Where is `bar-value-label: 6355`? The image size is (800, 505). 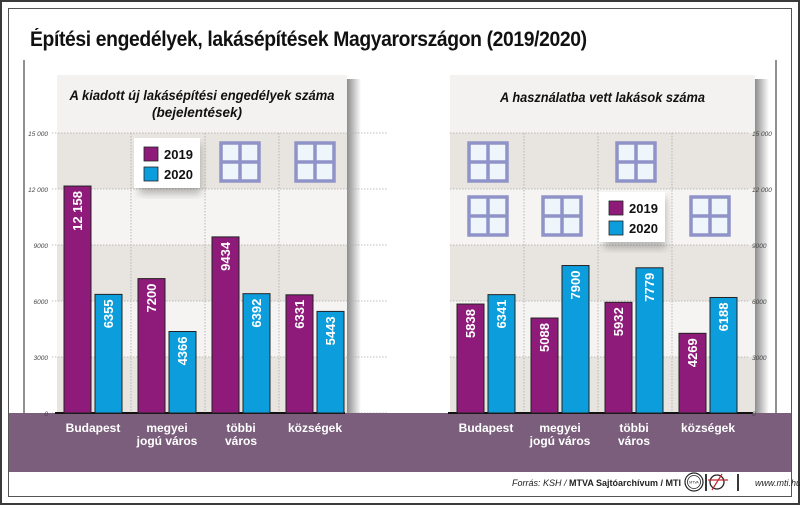 bar-value-label: 6355 is located at coordinates (108, 313).